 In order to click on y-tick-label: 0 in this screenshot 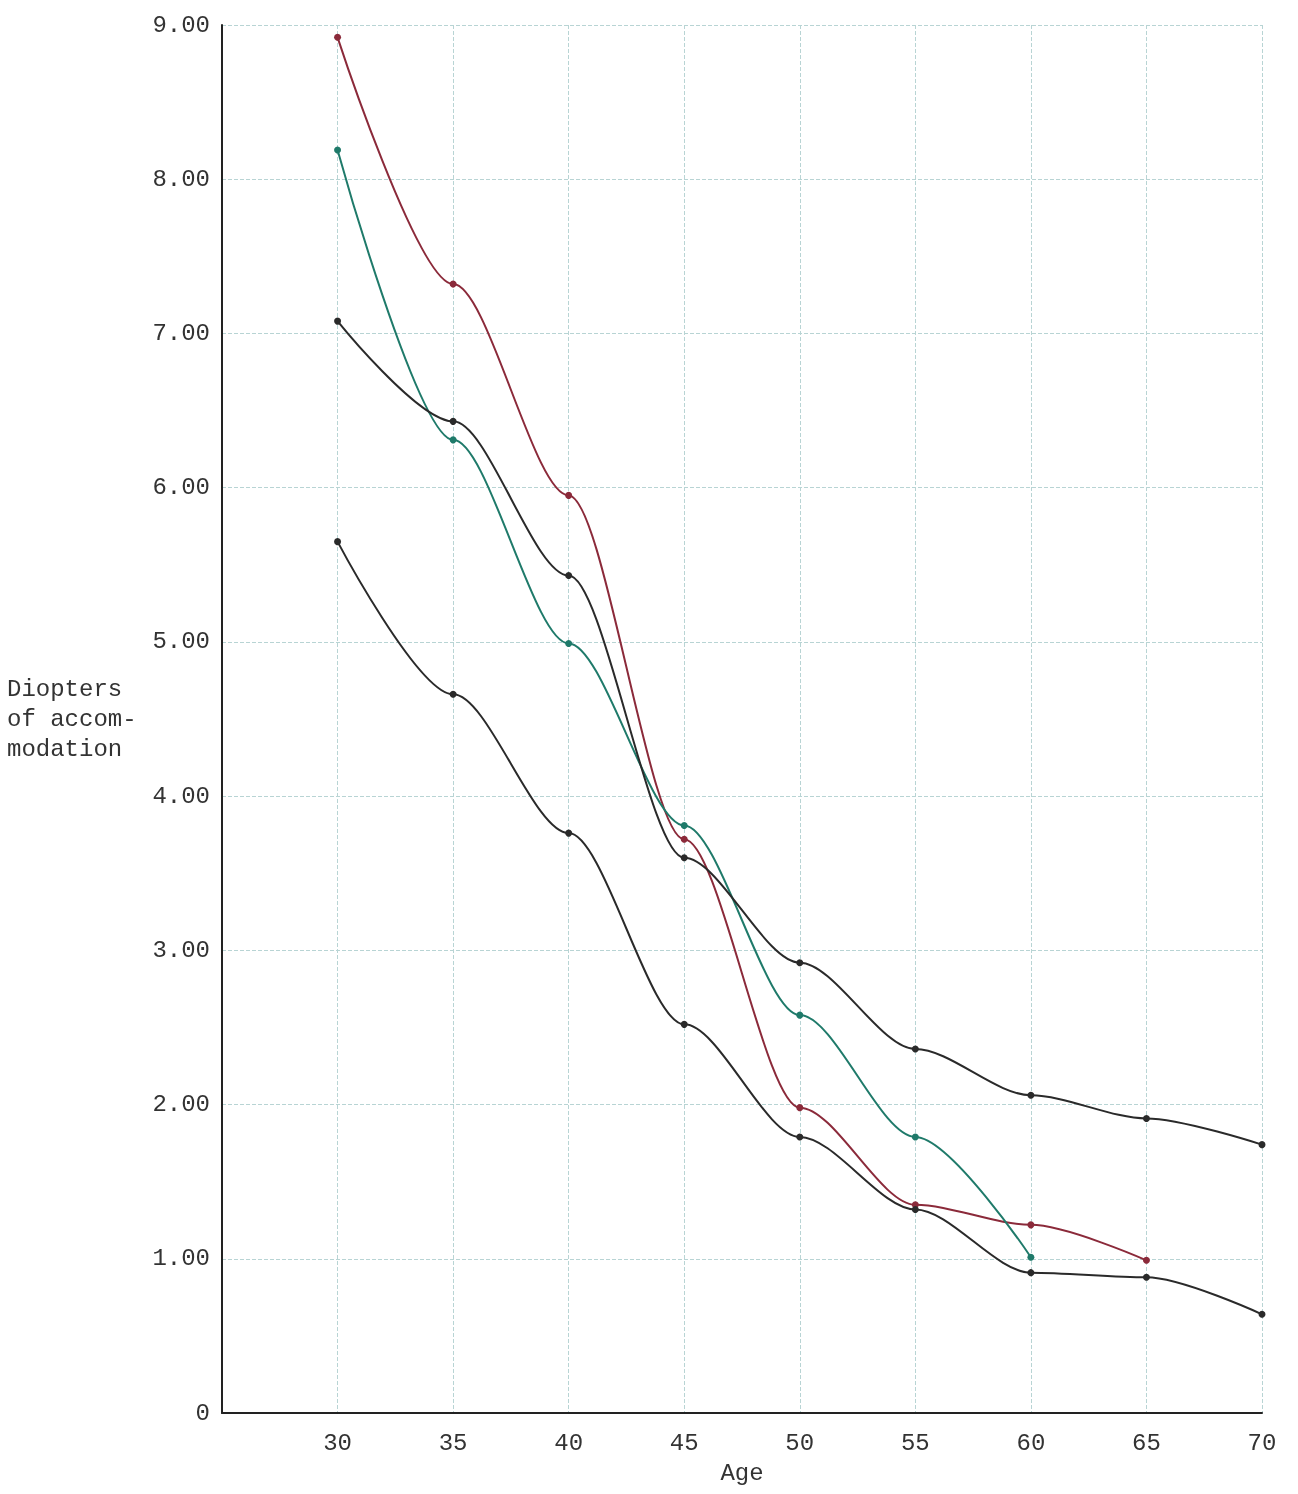, I will do `click(202, 1413)`.